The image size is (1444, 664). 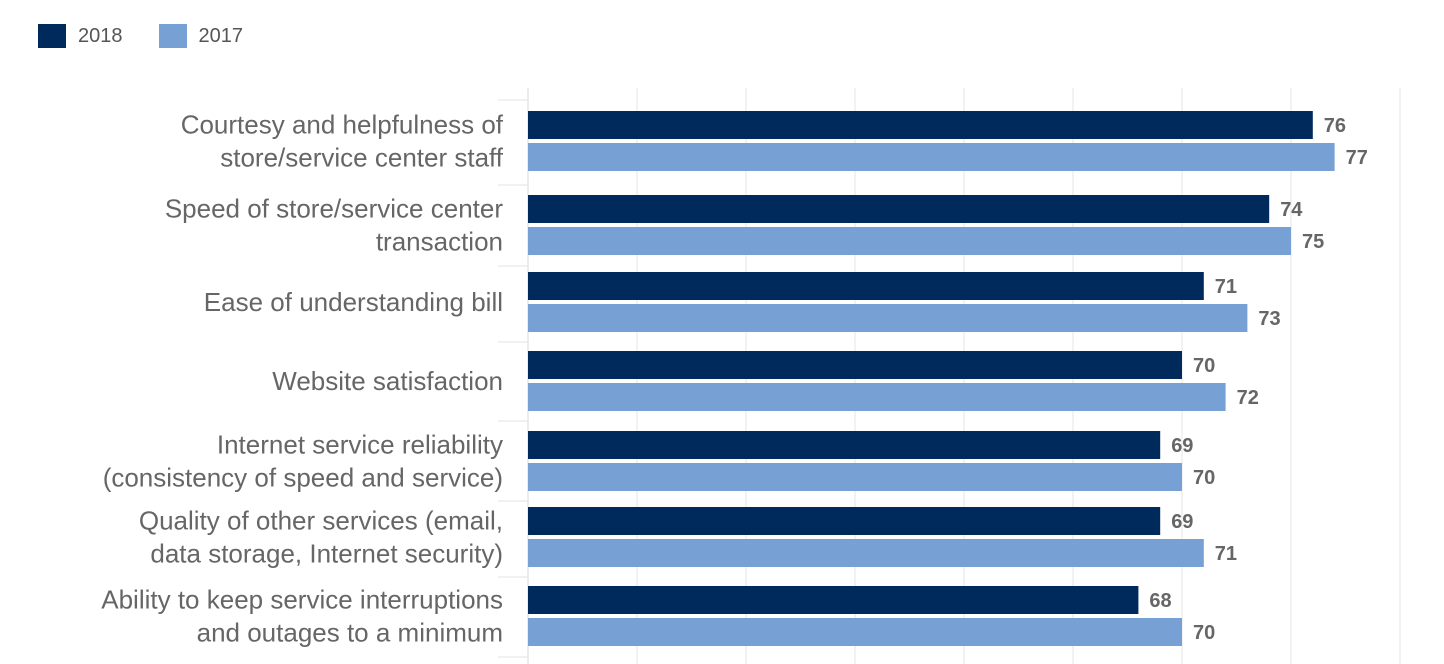 What do you see at coordinates (342, 125) in the screenshot?
I see `category-label: Courtesy and helpfulness of` at bounding box center [342, 125].